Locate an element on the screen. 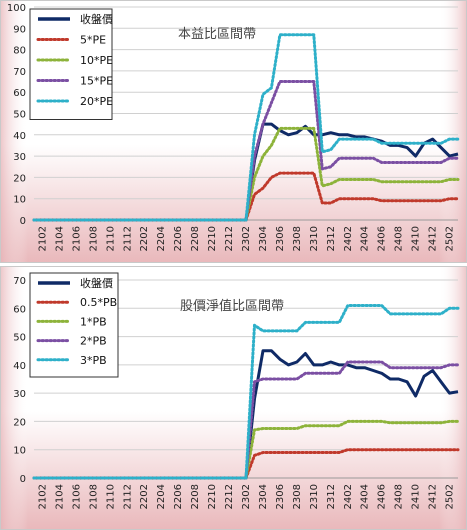 The image size is (467, 530). pb-chart-title: 股價淨值比區間帶 is located at coordinates (232, 306).